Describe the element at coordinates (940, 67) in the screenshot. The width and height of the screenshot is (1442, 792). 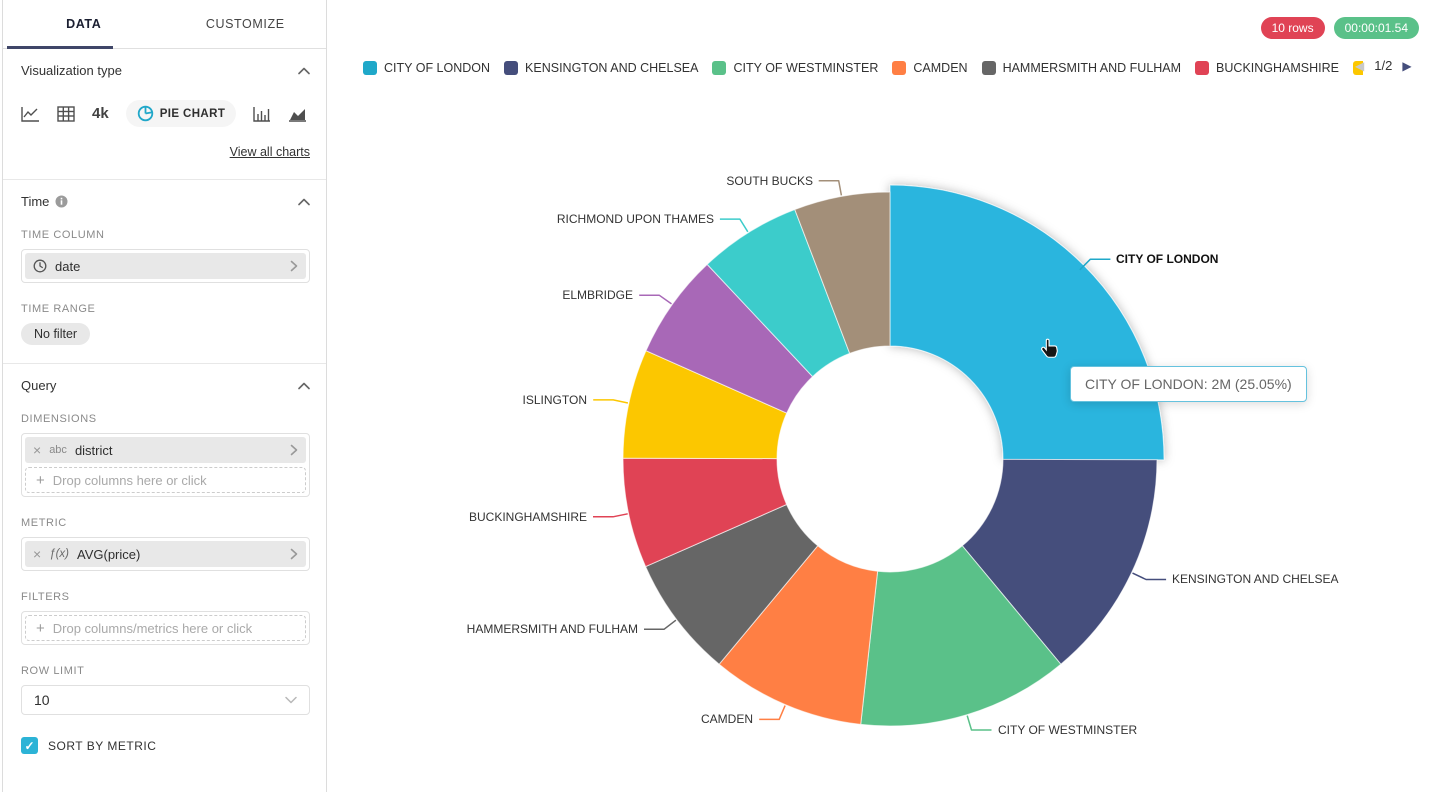
I see `legend-label: CAMDEN` at that location.